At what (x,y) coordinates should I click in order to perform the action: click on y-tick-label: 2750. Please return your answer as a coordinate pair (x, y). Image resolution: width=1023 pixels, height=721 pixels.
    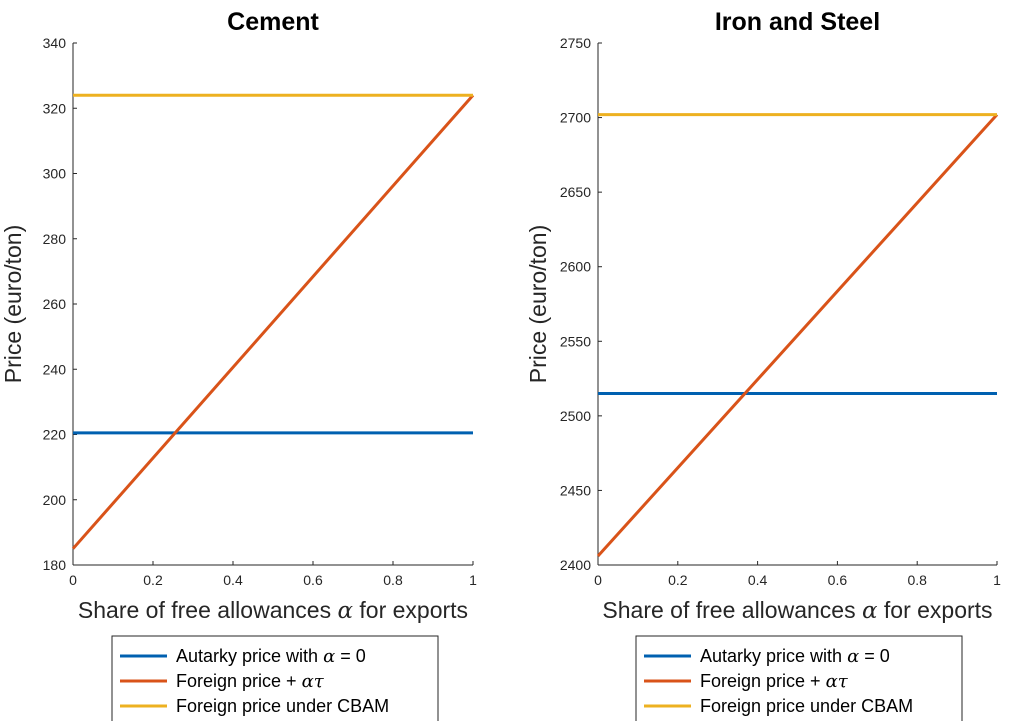
    Looking at the image, I should click on (575, 43).